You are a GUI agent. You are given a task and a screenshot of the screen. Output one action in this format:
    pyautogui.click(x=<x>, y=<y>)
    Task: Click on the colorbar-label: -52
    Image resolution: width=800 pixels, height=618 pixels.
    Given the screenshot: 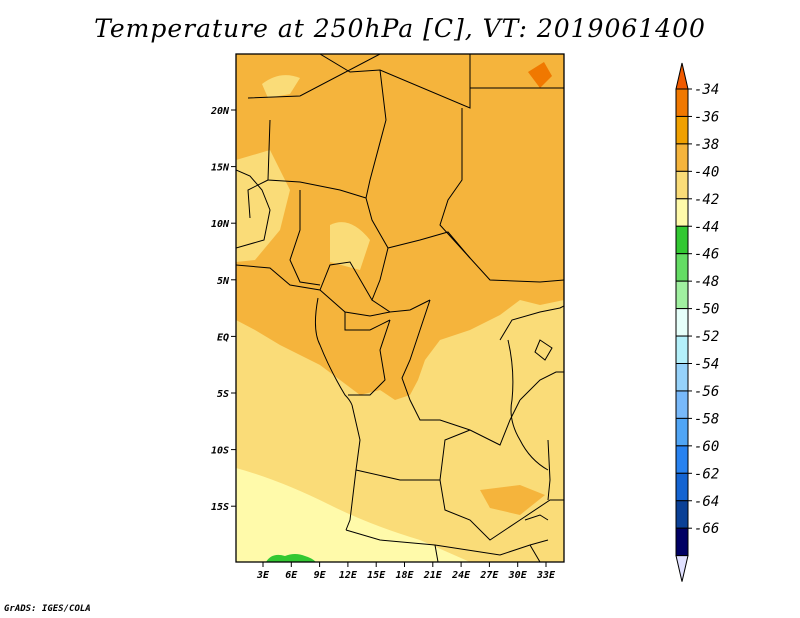 What is the action you would take?
    pyautogui.click(x=706, y=337)
    